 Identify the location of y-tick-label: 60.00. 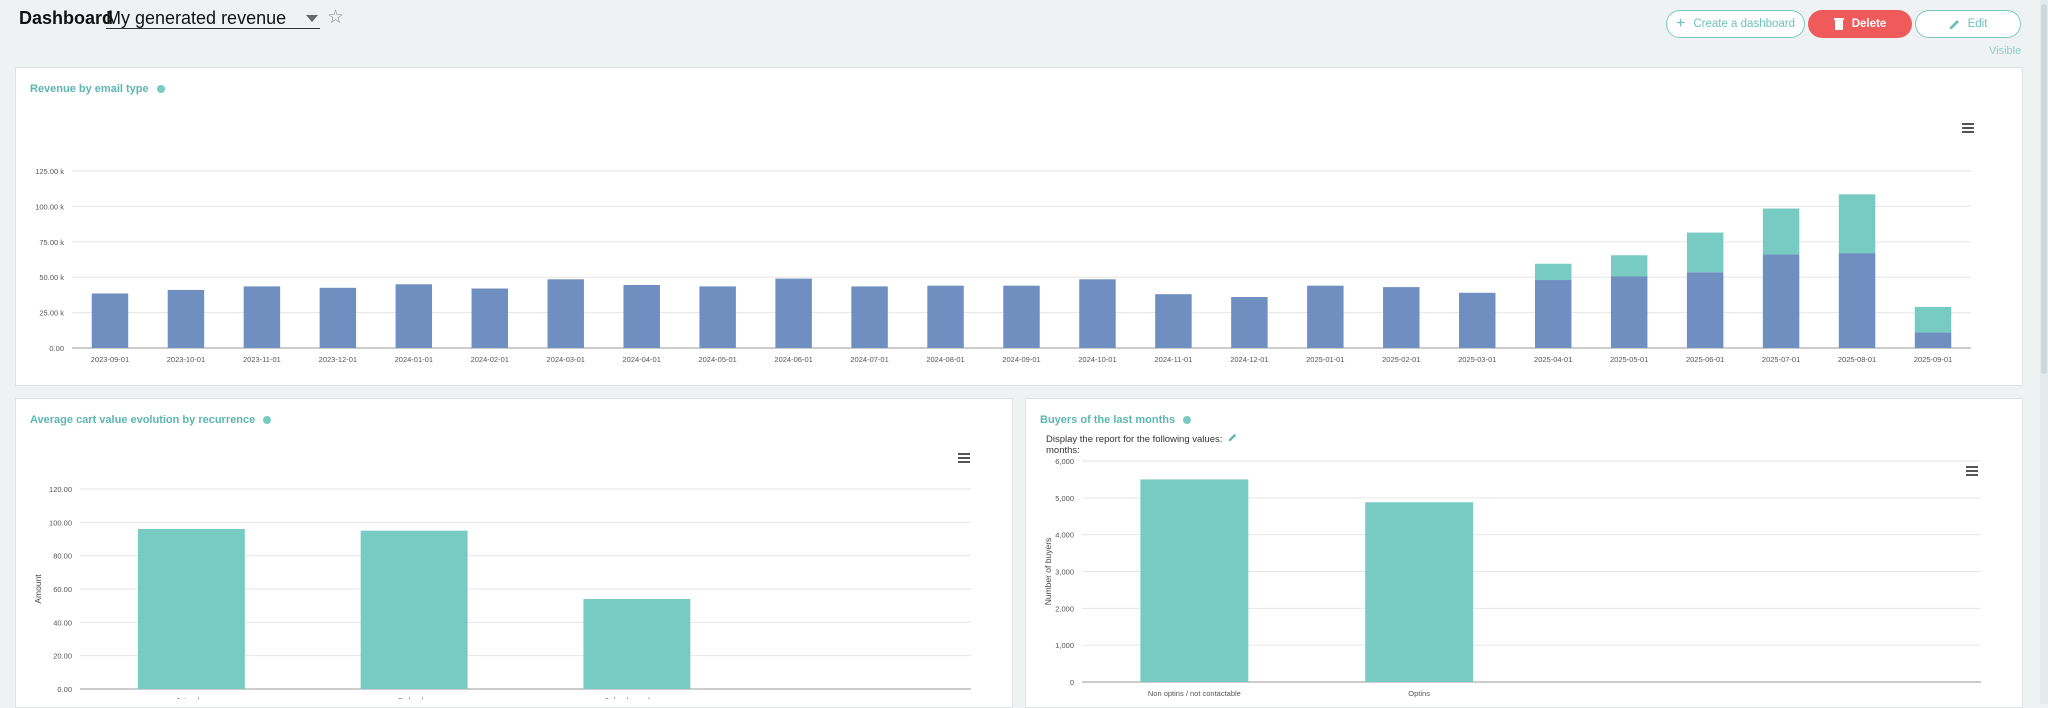
(62, 589).